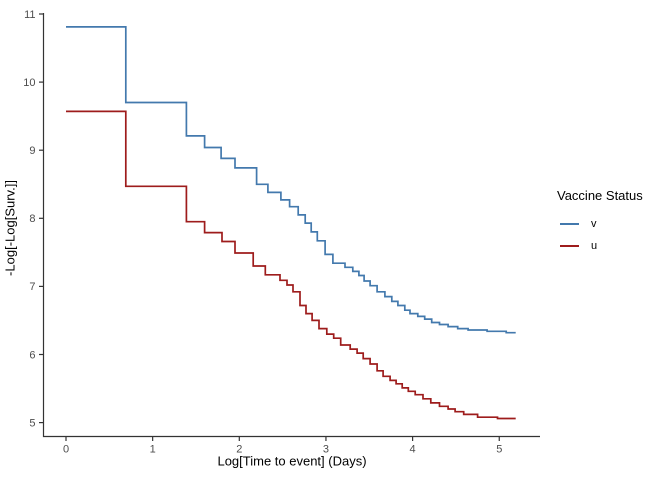 The width and height of the screenshot is (672, 480). I want to click on legend-label-u: u, so click(594, 246).